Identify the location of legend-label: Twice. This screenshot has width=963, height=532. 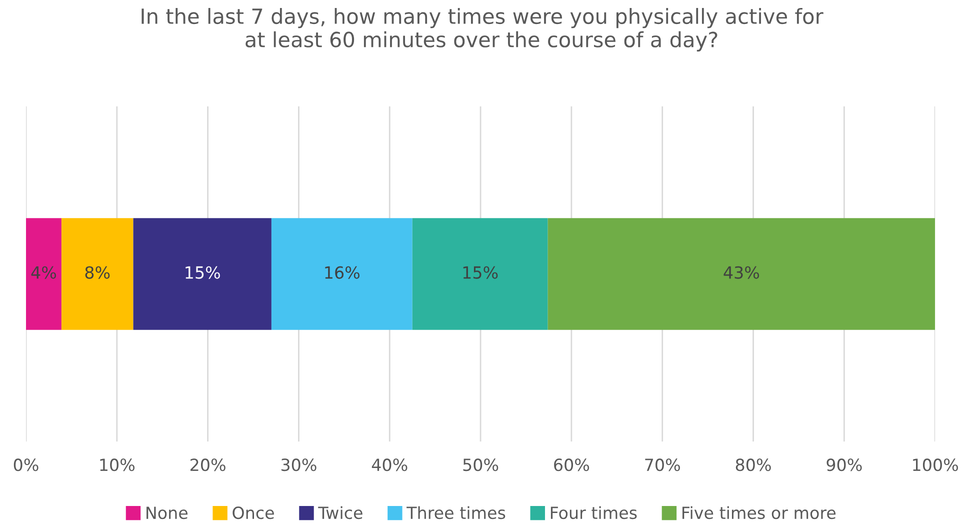
(340, 513).